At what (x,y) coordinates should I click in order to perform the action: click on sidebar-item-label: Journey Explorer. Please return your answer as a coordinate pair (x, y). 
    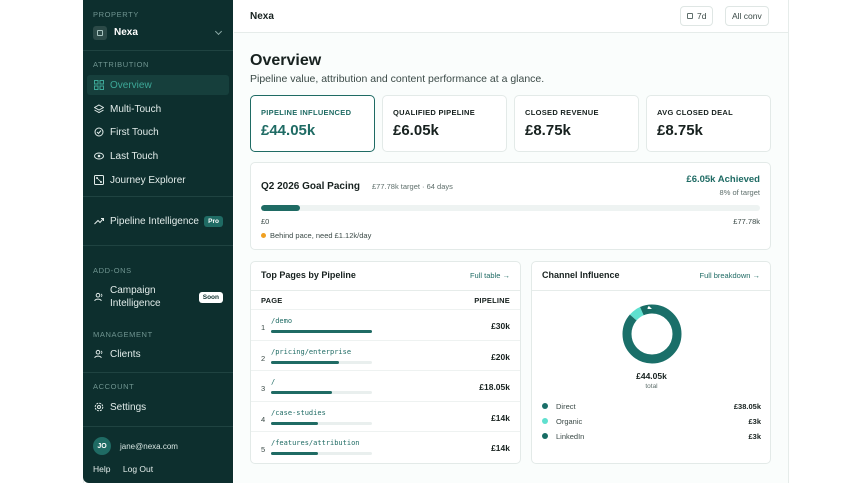
    Looking at the image, I should click on (148, 180).